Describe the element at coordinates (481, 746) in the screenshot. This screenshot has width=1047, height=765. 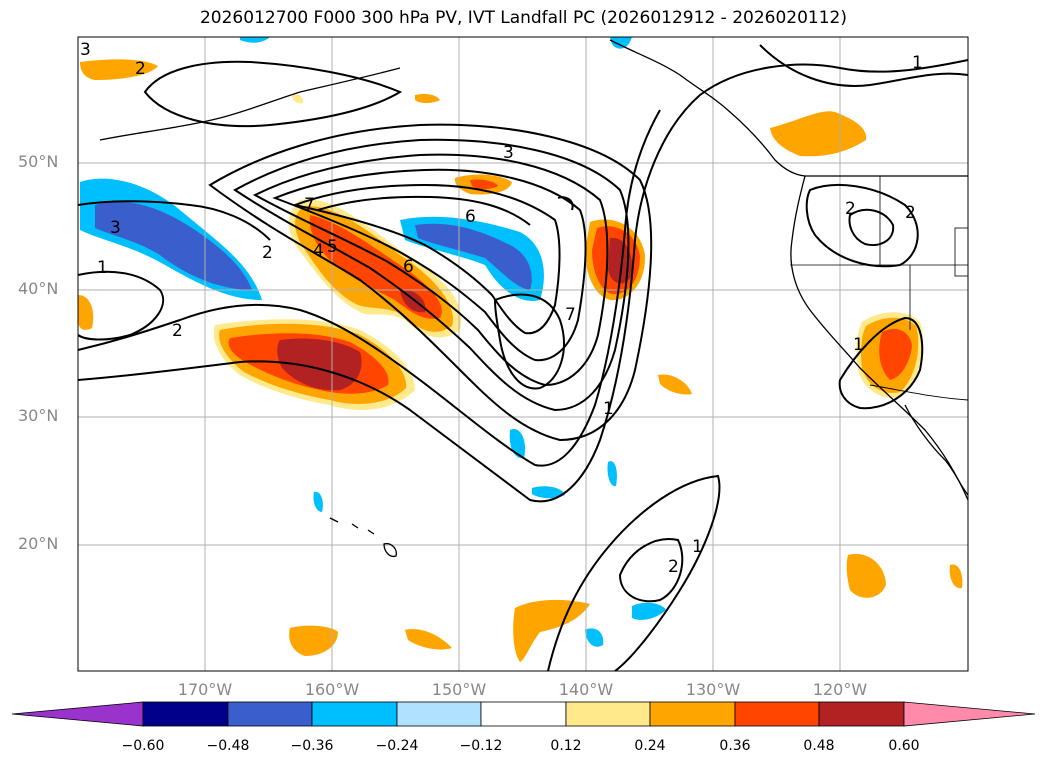
I see `colorbar-tick: −0.12` at that location.